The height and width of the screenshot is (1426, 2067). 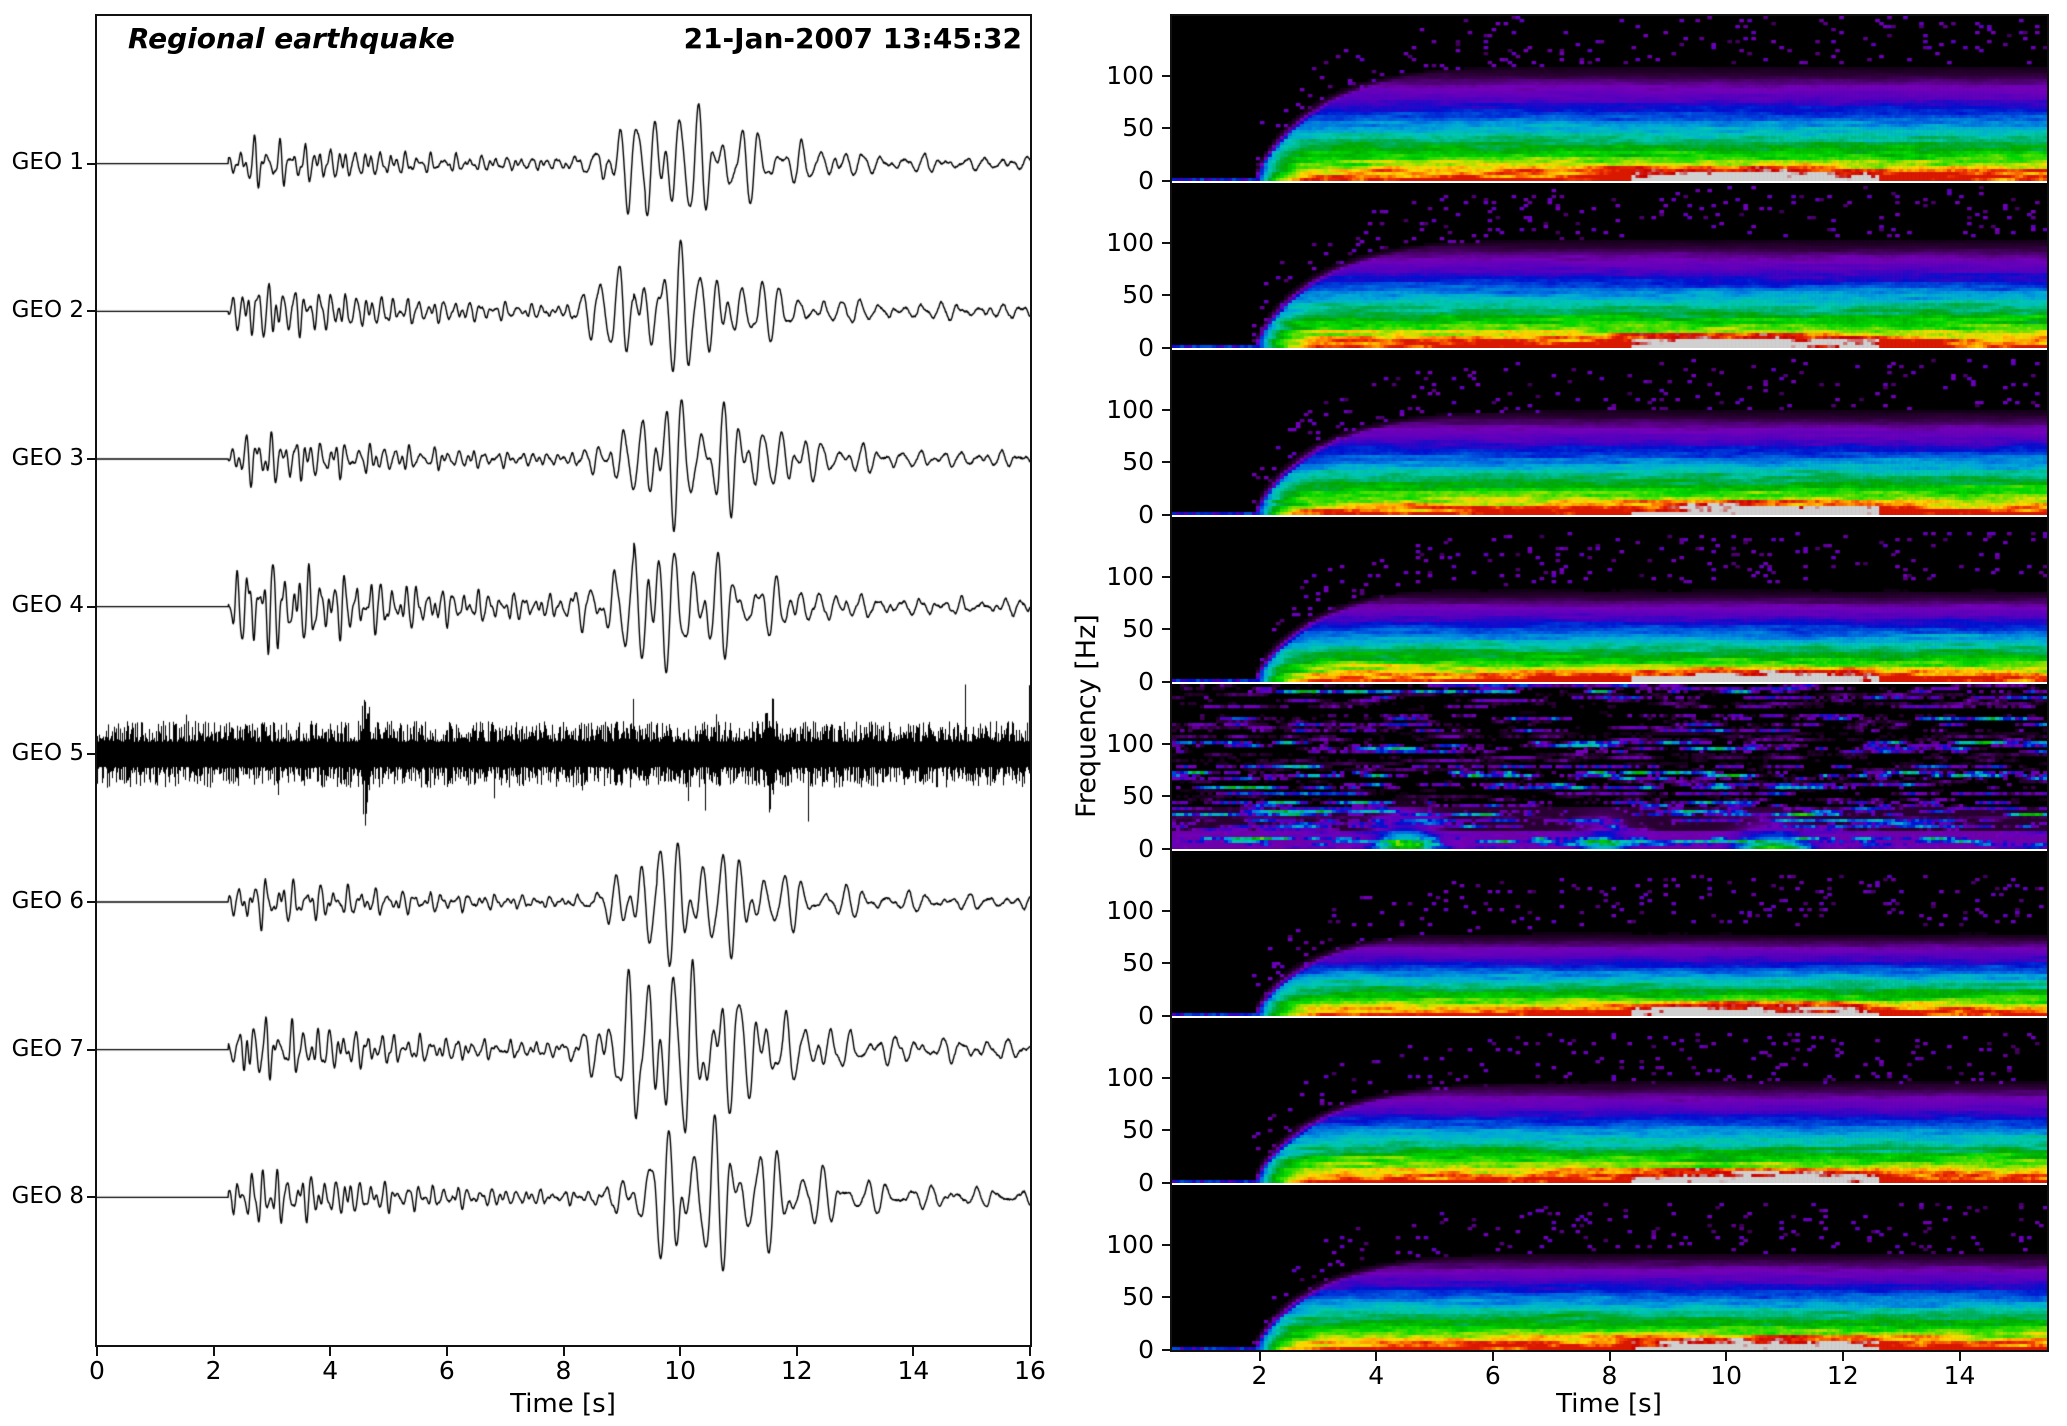 I want to click on trace-label-geo-2: GEO 2, so click(x=47, y=310).